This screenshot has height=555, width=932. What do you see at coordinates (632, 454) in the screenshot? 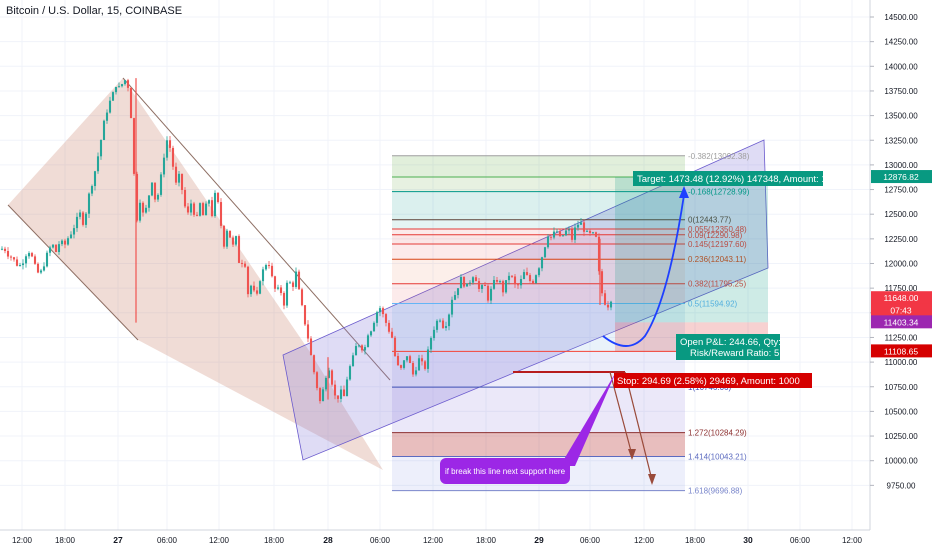
I see `down-arrow-1-head` at bounding box center [632, 454].